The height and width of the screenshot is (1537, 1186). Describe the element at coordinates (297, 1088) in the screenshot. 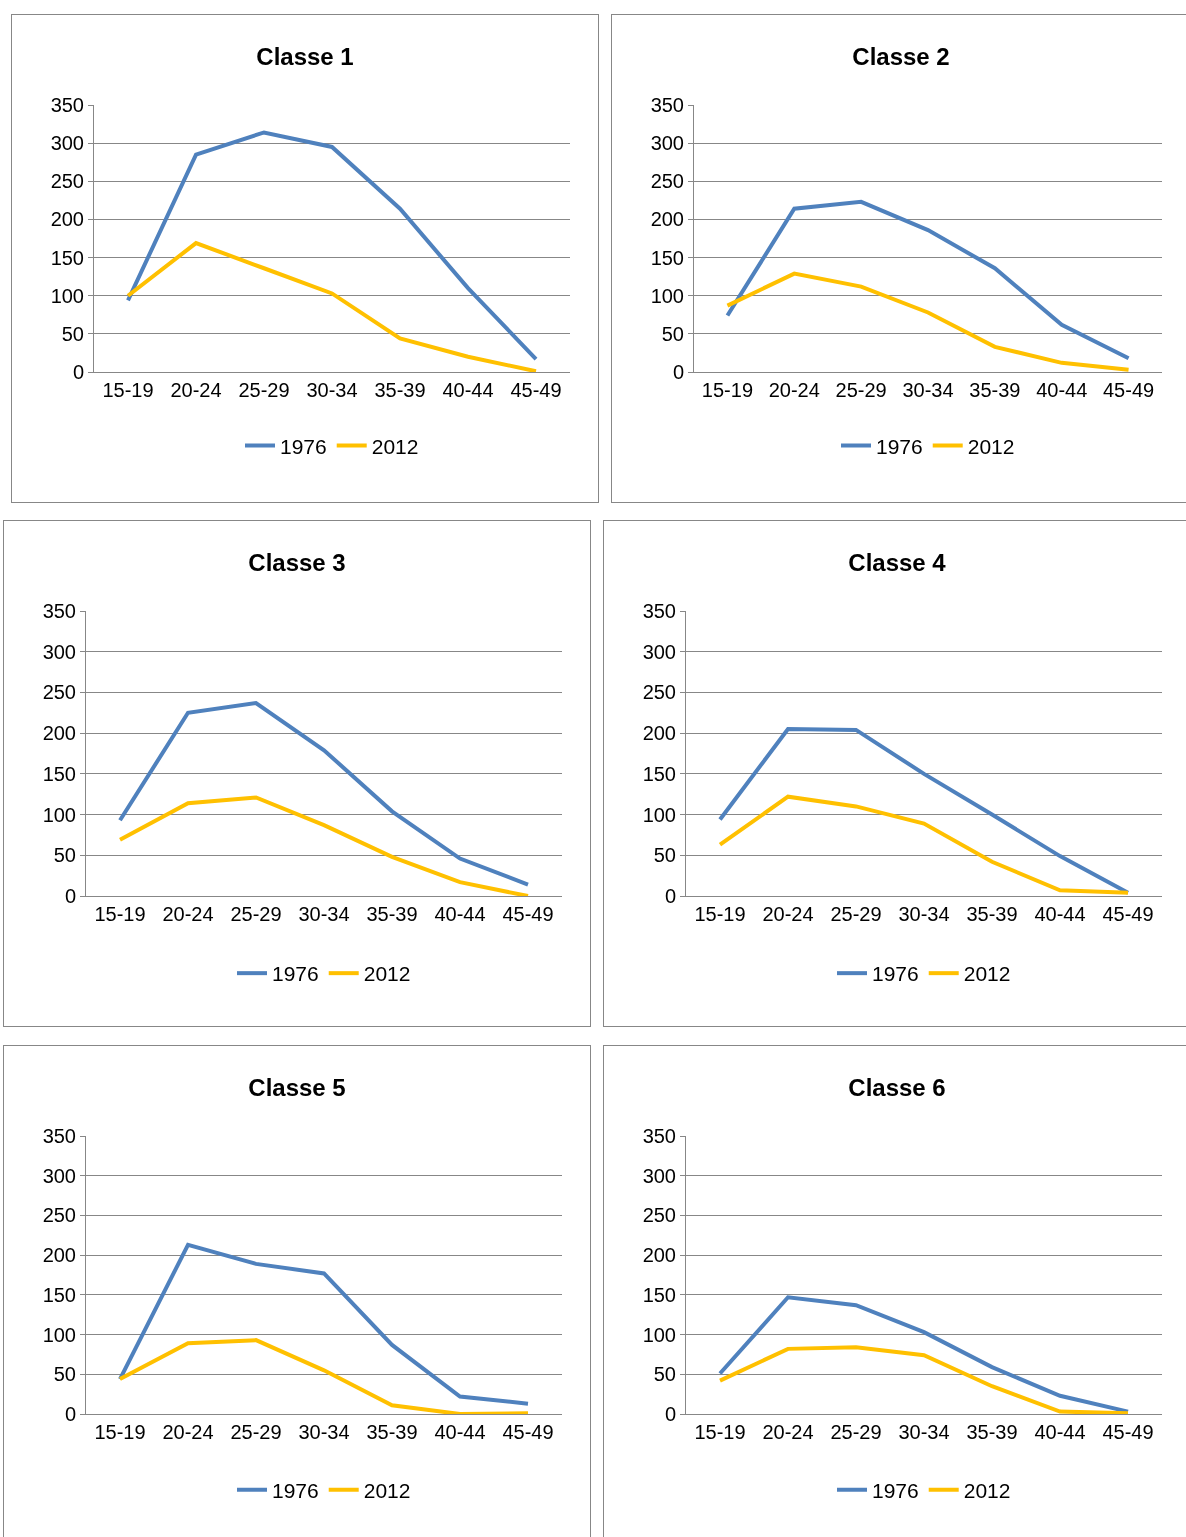

I see `chart-title: Classe 5` at that location.